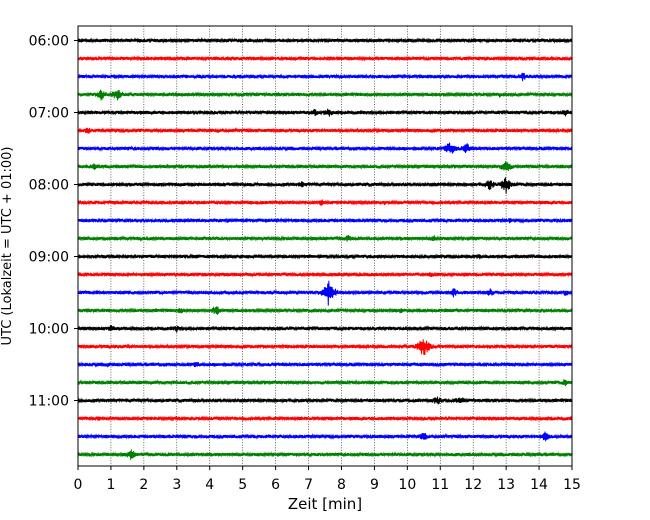  I want to click on x-tick-label: 2, so click(143, 485).